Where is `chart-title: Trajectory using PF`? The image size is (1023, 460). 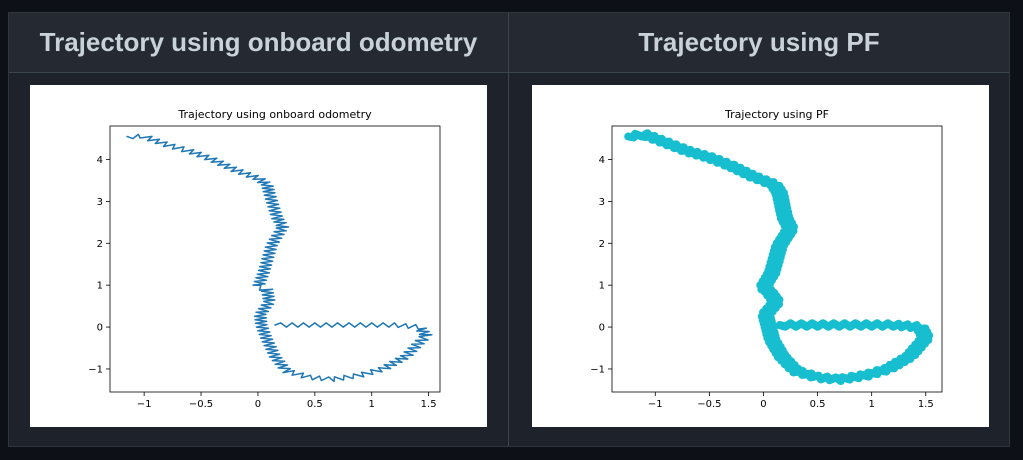 chart-title: Trajectory using PF is located at coordinates (776, 114).